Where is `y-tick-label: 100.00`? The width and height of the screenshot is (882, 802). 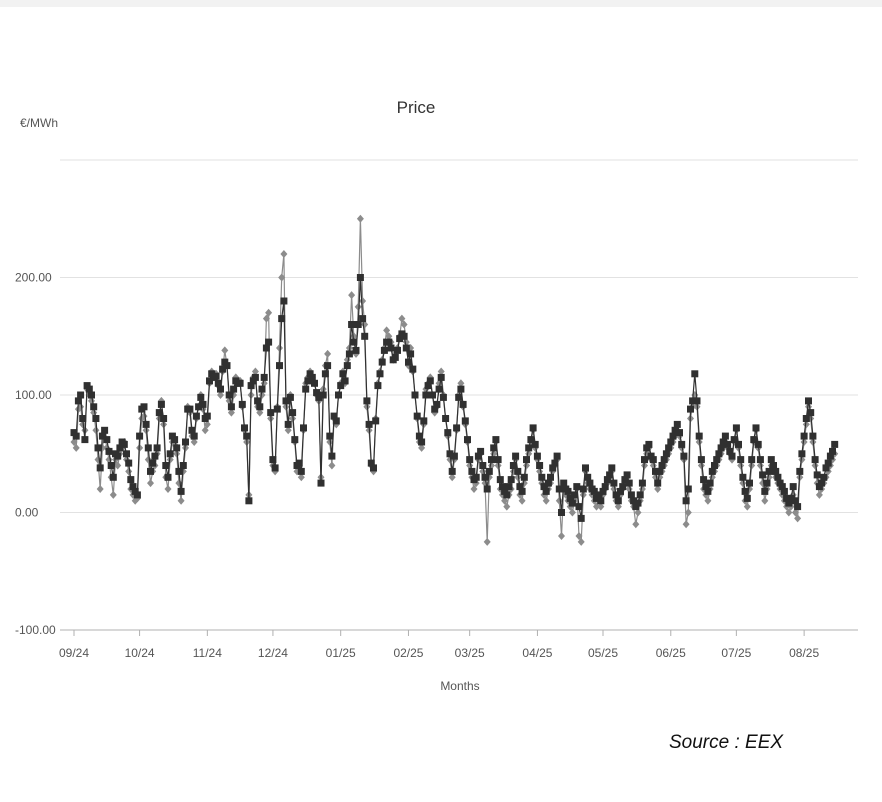
y-tick-label: 100.00 is located at coordinates (33, 395).